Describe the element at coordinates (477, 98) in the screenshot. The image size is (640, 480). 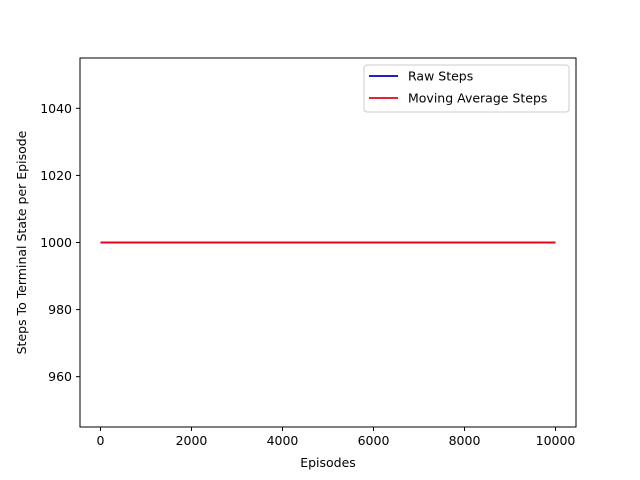
I see `legend-label-1: Moving Average Steps` at that location.